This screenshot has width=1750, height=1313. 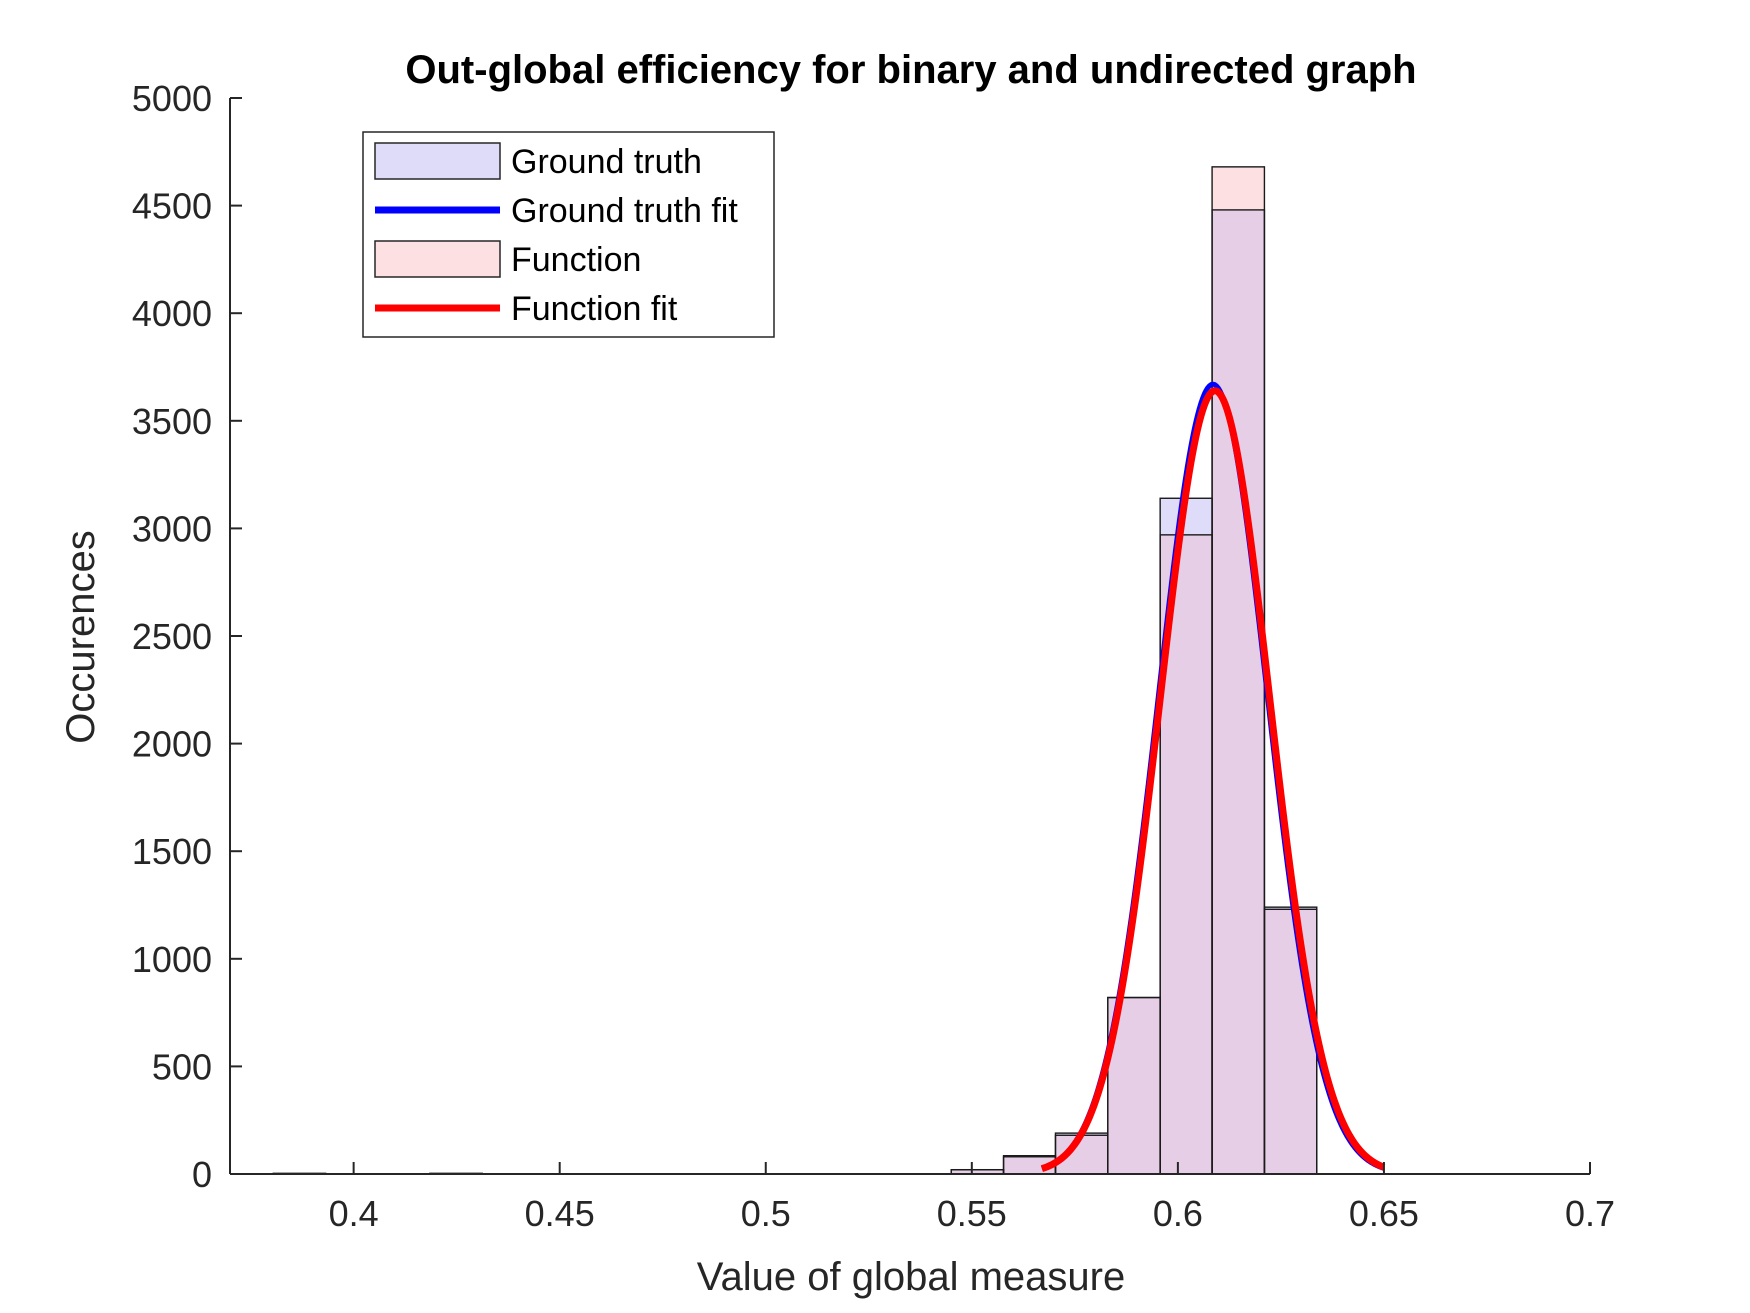 I want to click on x-tick-label: 0.6, so click(x=1178, y=1213).